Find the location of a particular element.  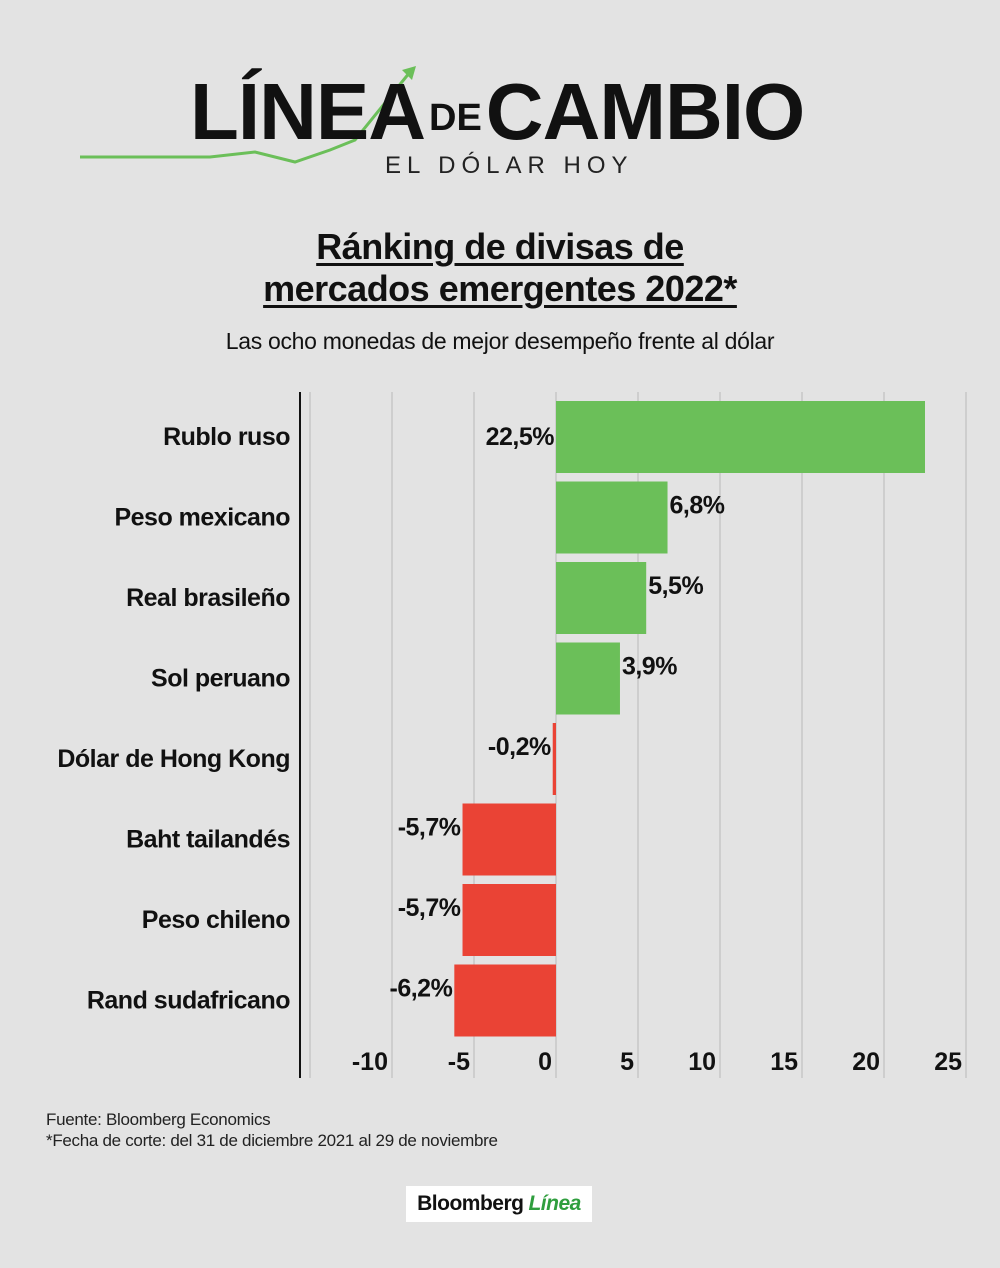

x-tick-label: -10 is located at coordinates (370, 1062).